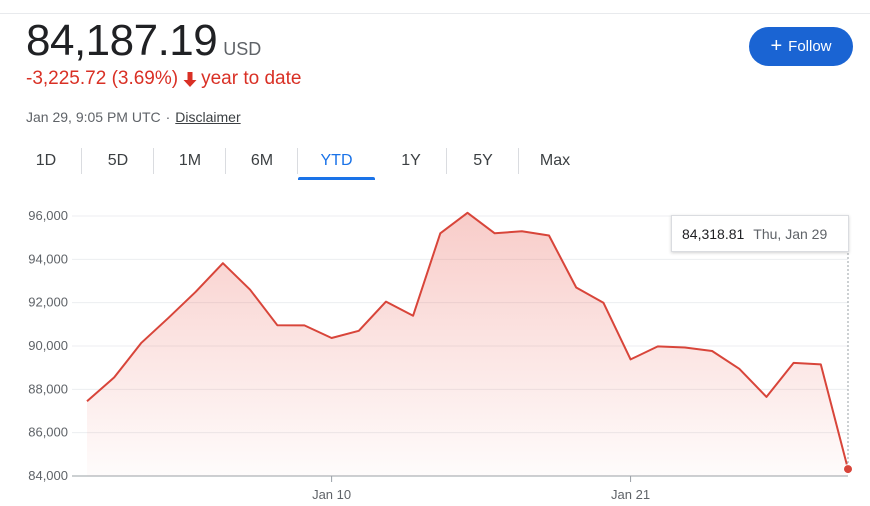  I want to click on follow-button-label: Follow, so click(810, 46).